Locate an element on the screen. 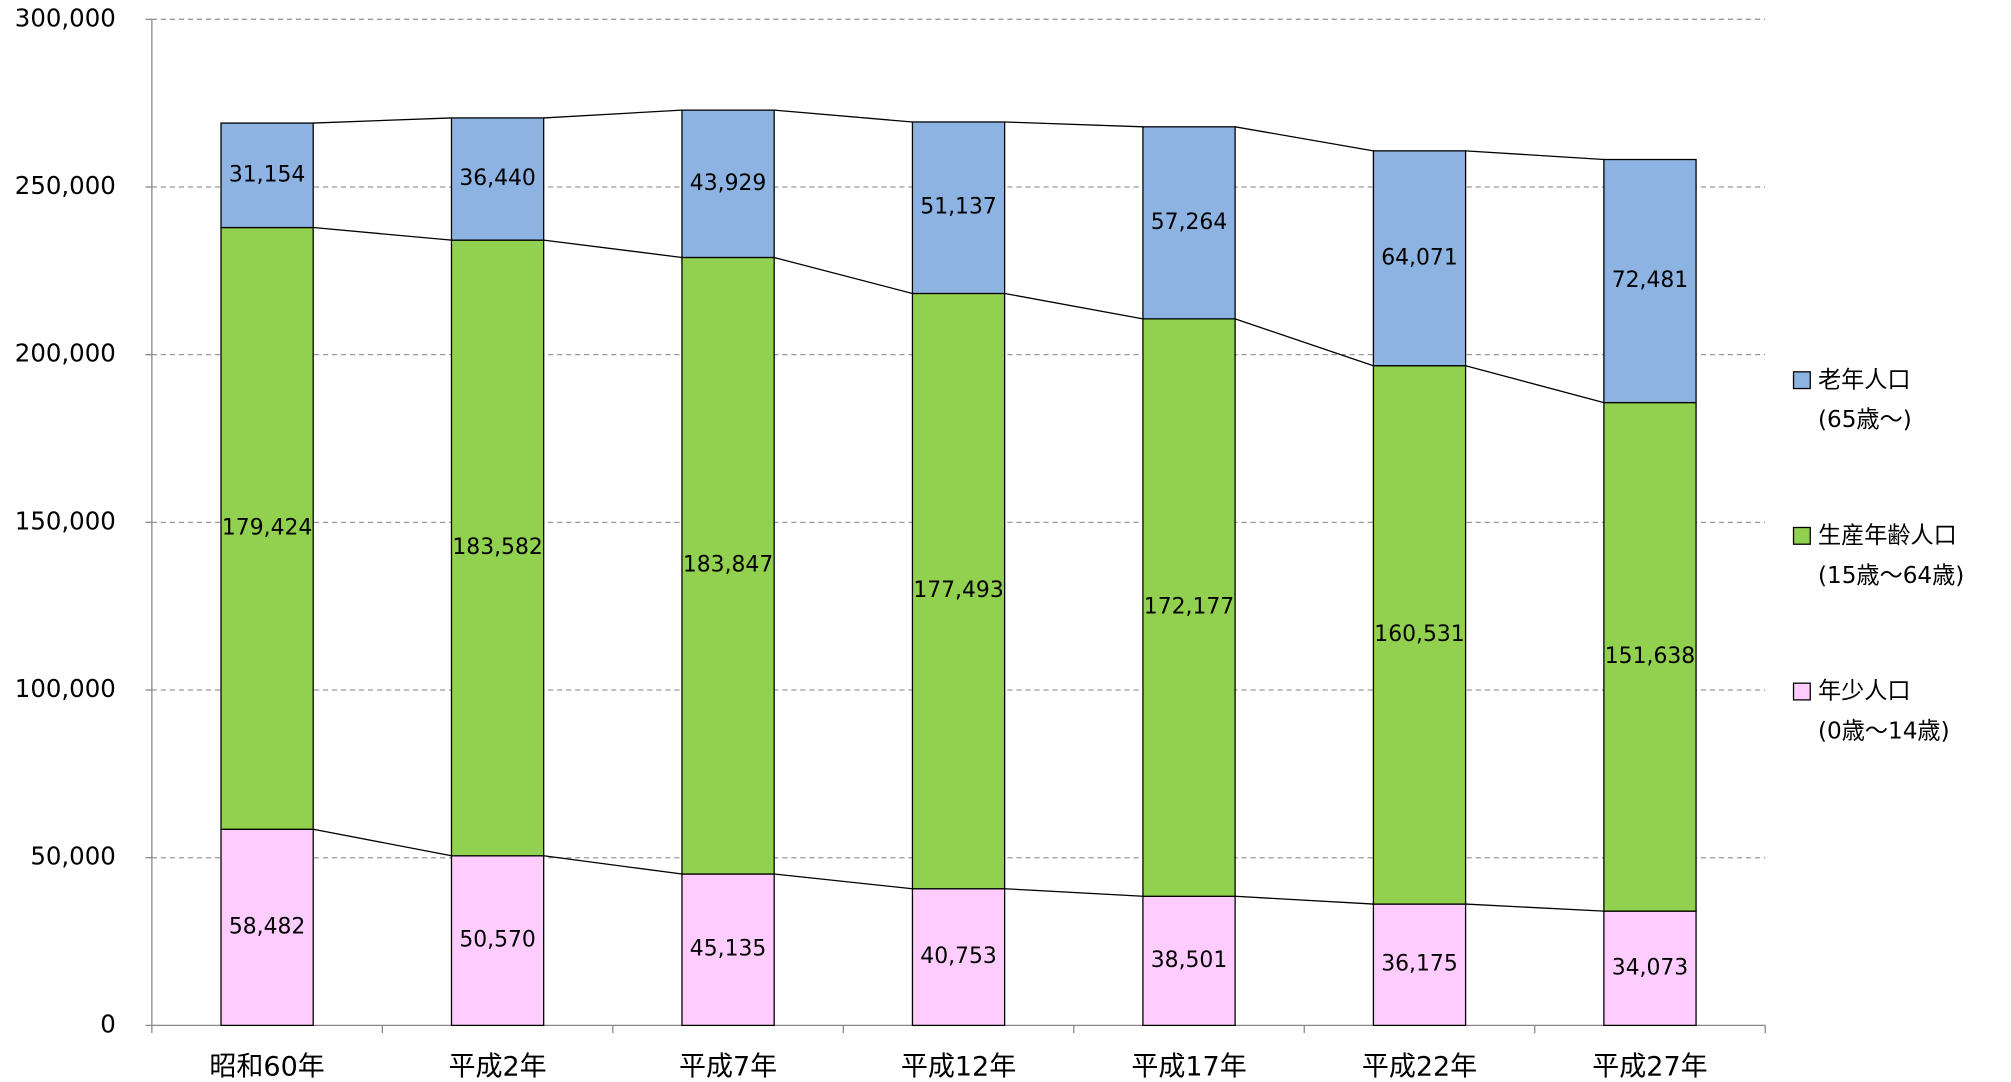  x-tick-label: 平成17年 is located at coordinates (1188, 1066).